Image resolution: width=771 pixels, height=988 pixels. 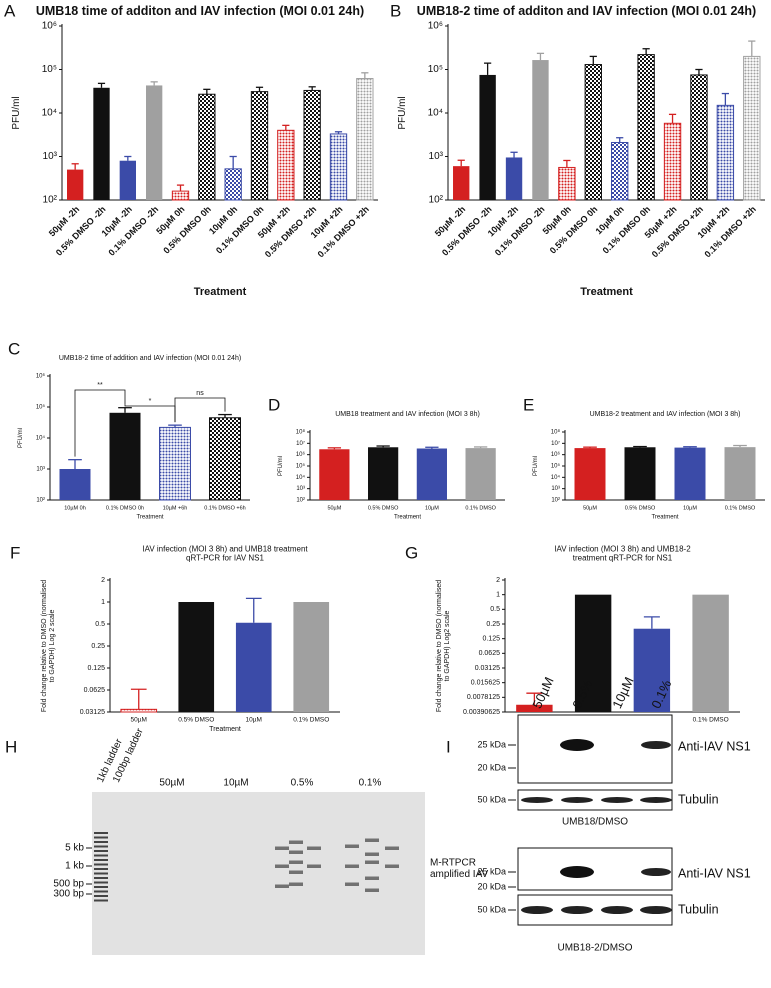 What do you see at coordinates (493, 624) in the screenshot?
I see `y-tick-label: 0.25` at bounding box center [493, 624].